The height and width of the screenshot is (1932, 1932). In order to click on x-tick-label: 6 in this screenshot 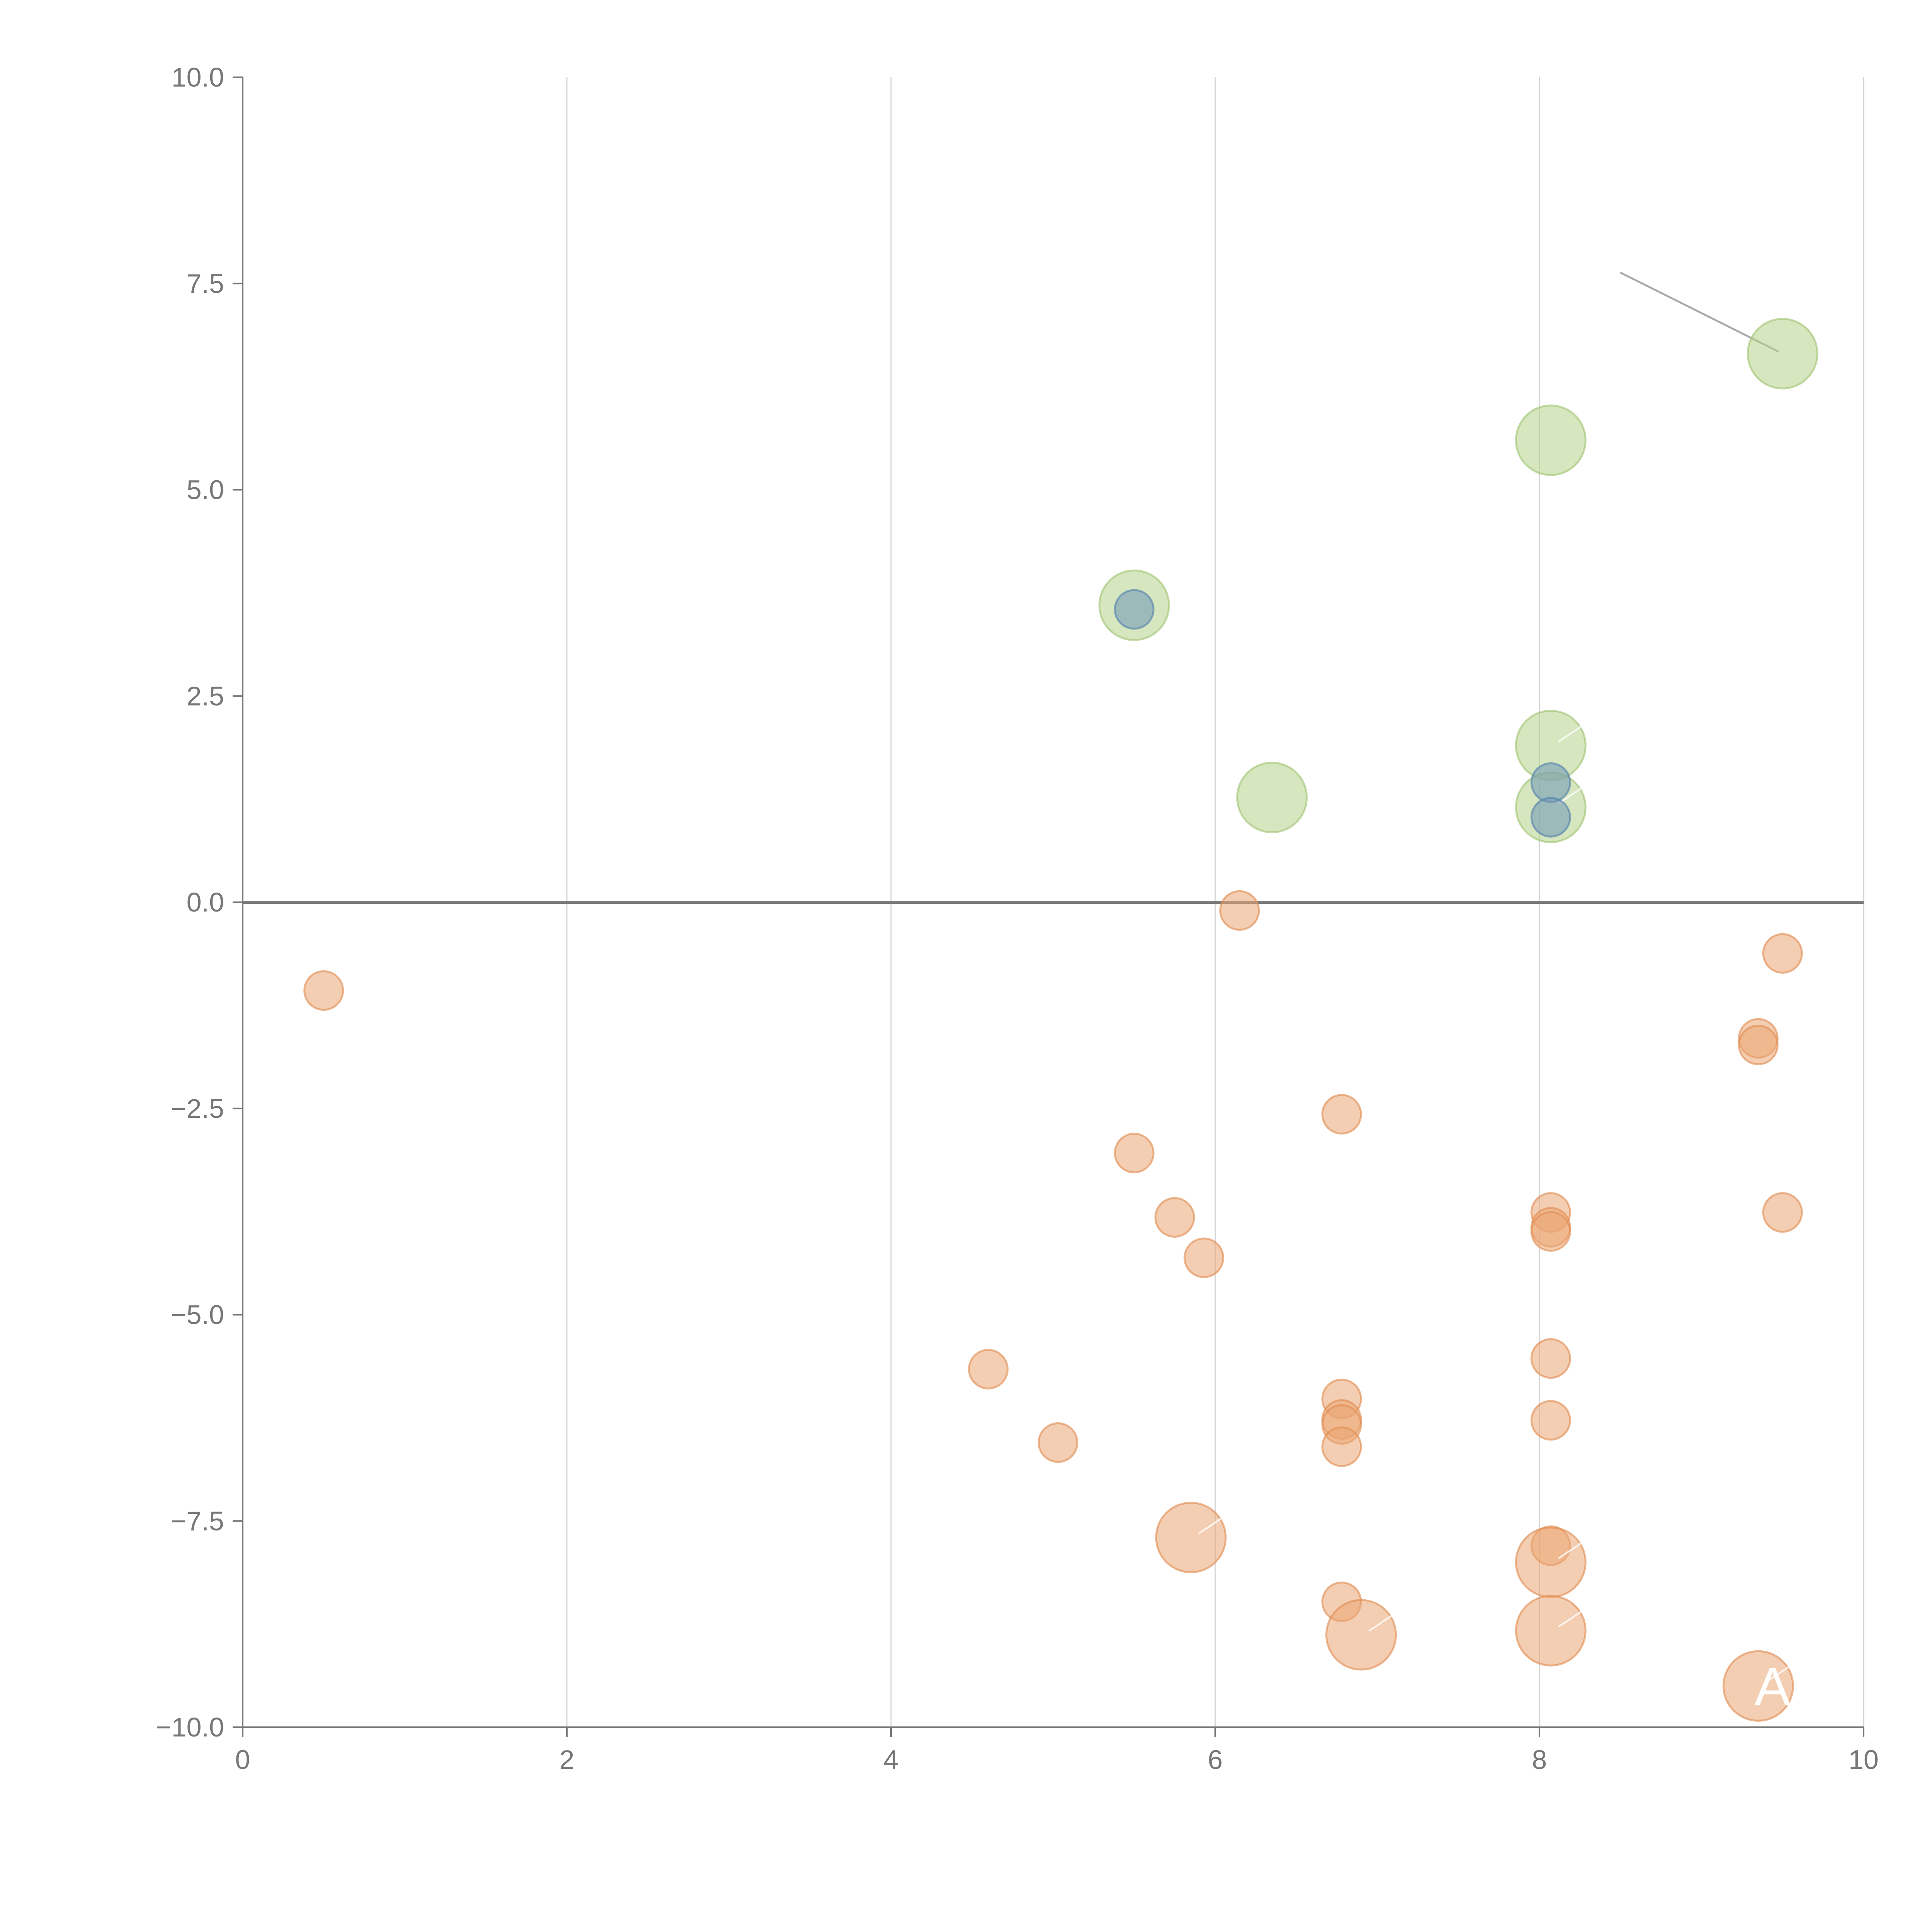, I will do `click(1215, 1760)`.